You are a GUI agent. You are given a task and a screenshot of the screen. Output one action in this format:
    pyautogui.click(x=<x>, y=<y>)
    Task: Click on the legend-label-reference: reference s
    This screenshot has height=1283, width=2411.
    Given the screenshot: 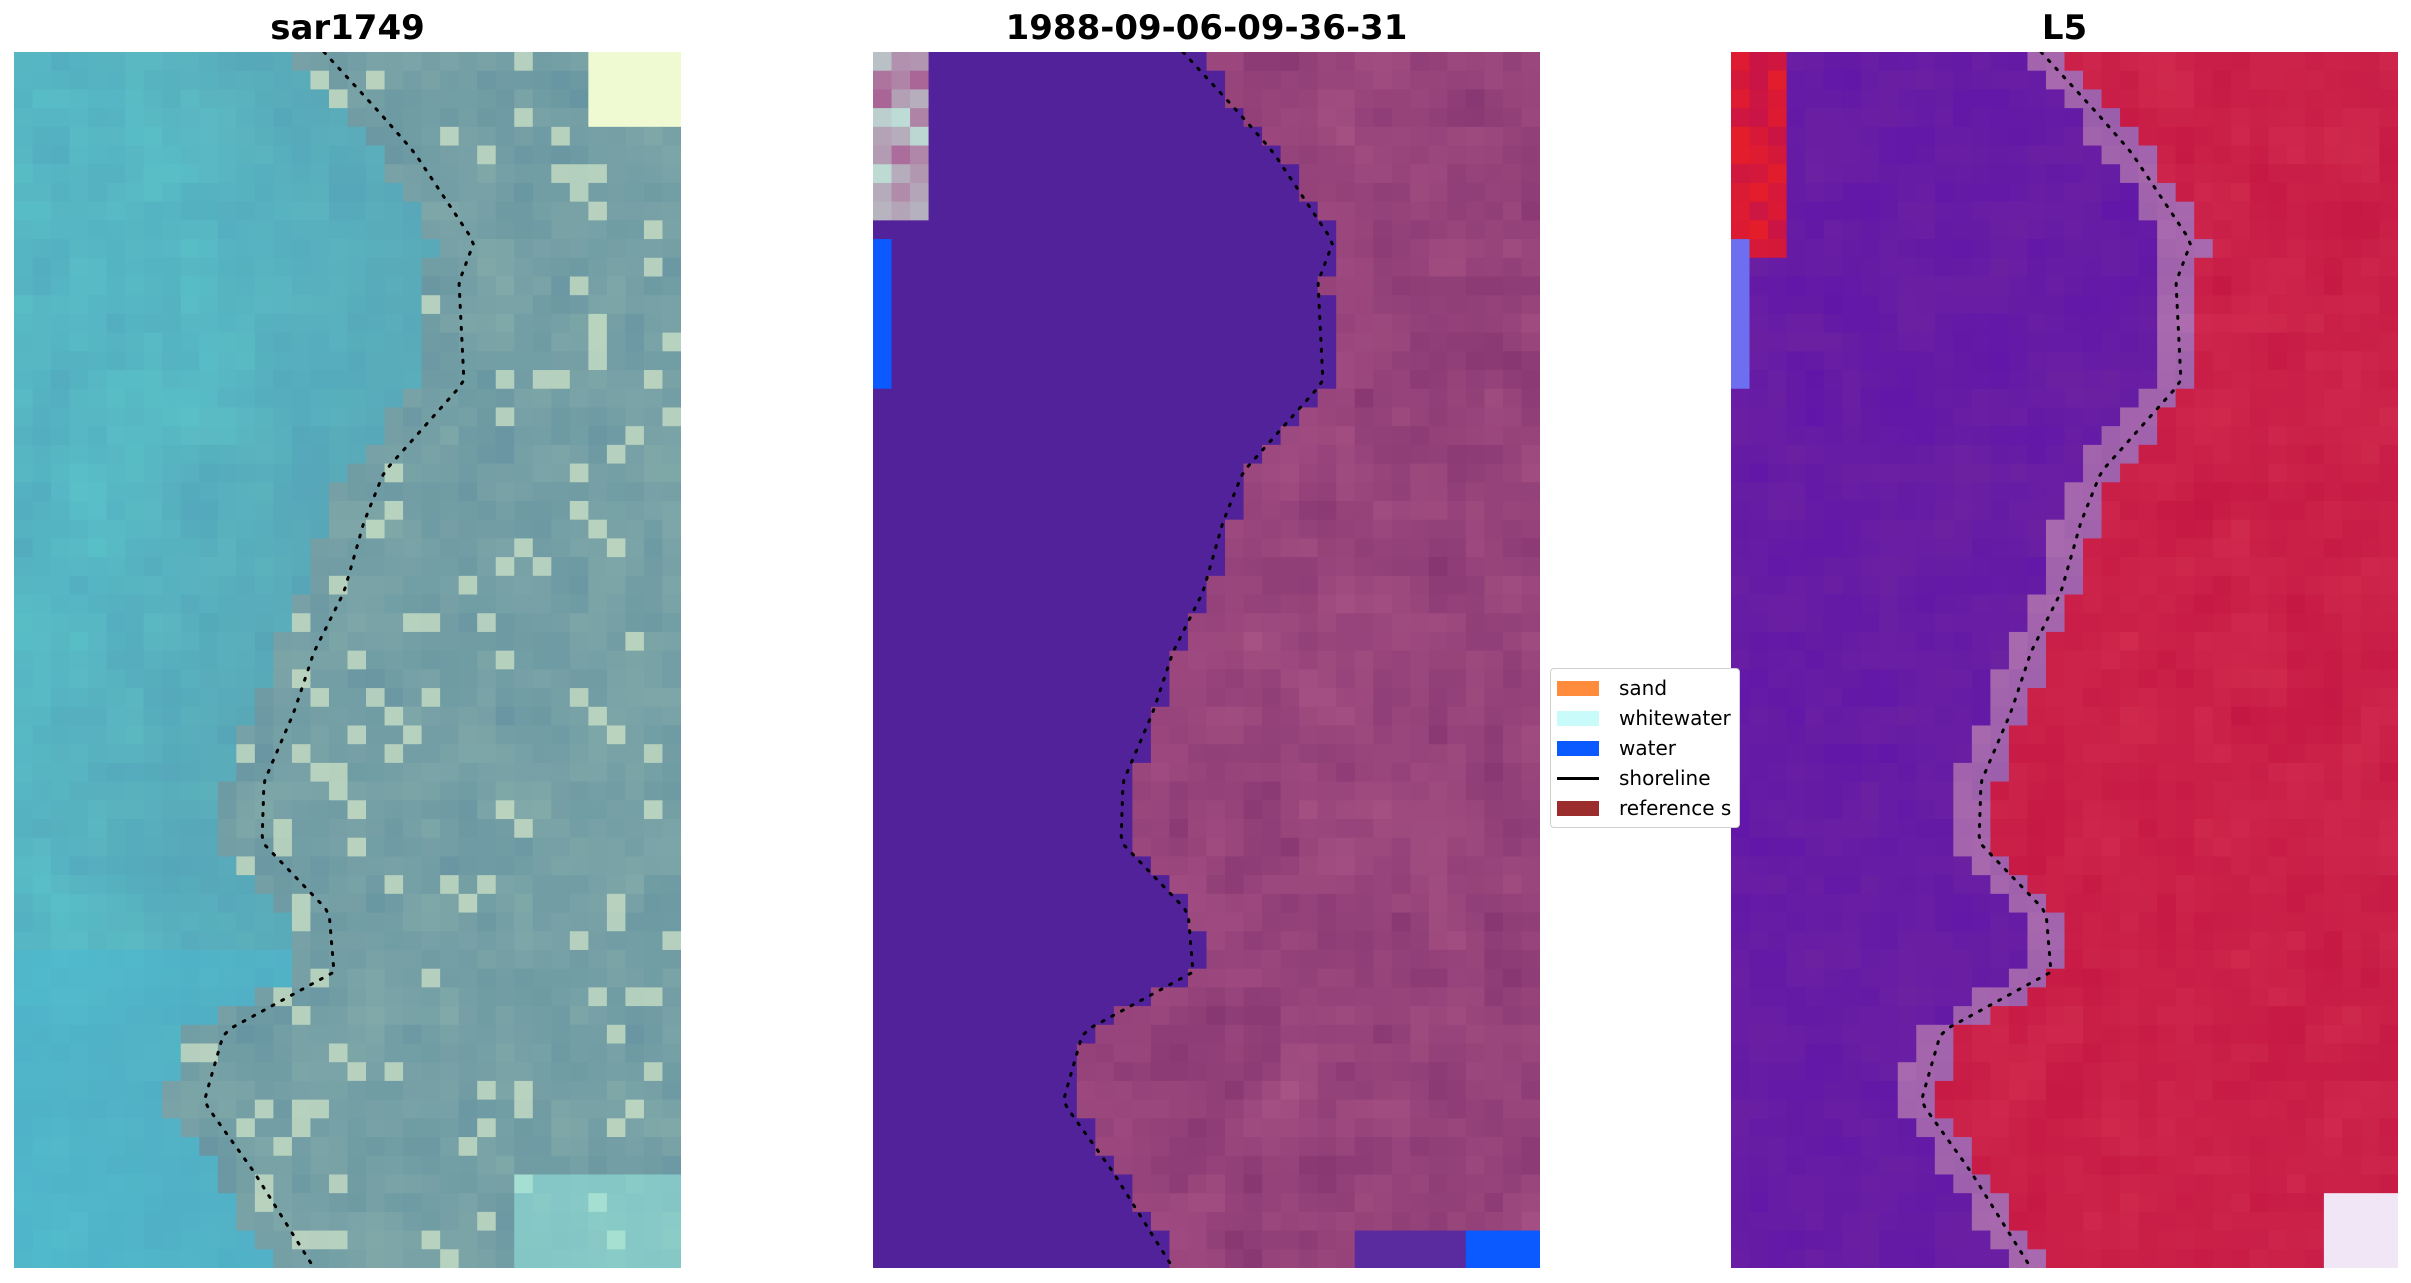 What is the action you would take?
    pyautogui.click(x=1675, y=808)
    